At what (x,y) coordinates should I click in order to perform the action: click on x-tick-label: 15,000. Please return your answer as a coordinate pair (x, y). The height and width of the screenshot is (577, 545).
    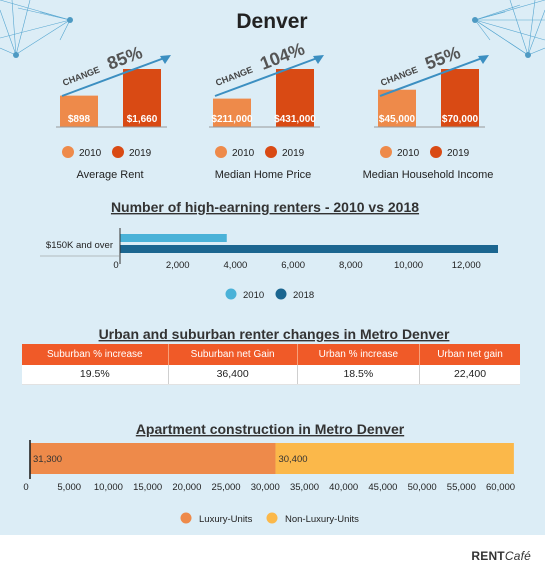
    Looking at the image, I should click on (147, 487).